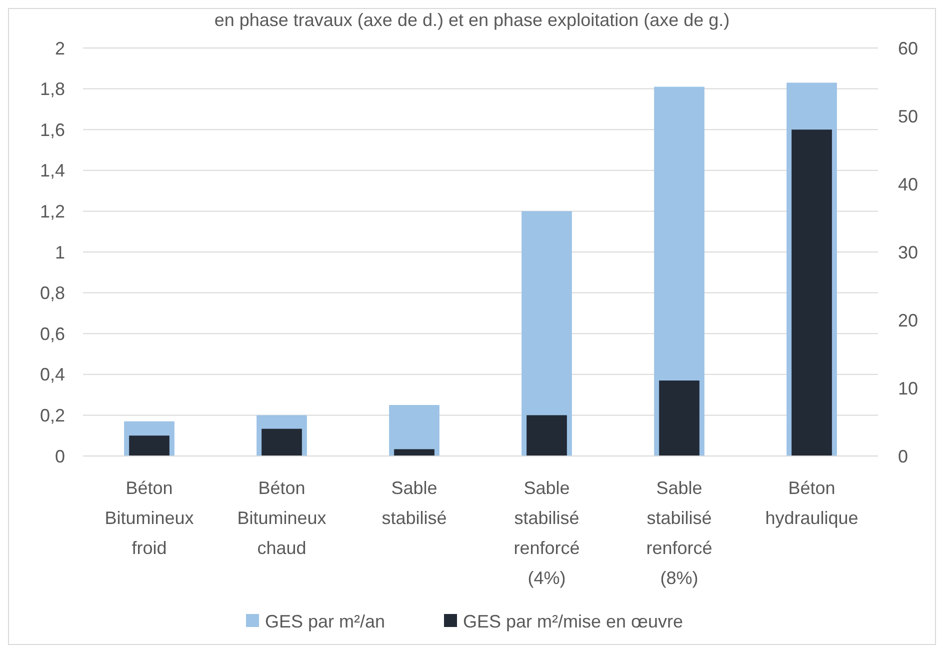 The height and width of the screenshot is (653, 944). I want to click on x-tick-label: Béton Bitumineux chaud, so click(281, 518).